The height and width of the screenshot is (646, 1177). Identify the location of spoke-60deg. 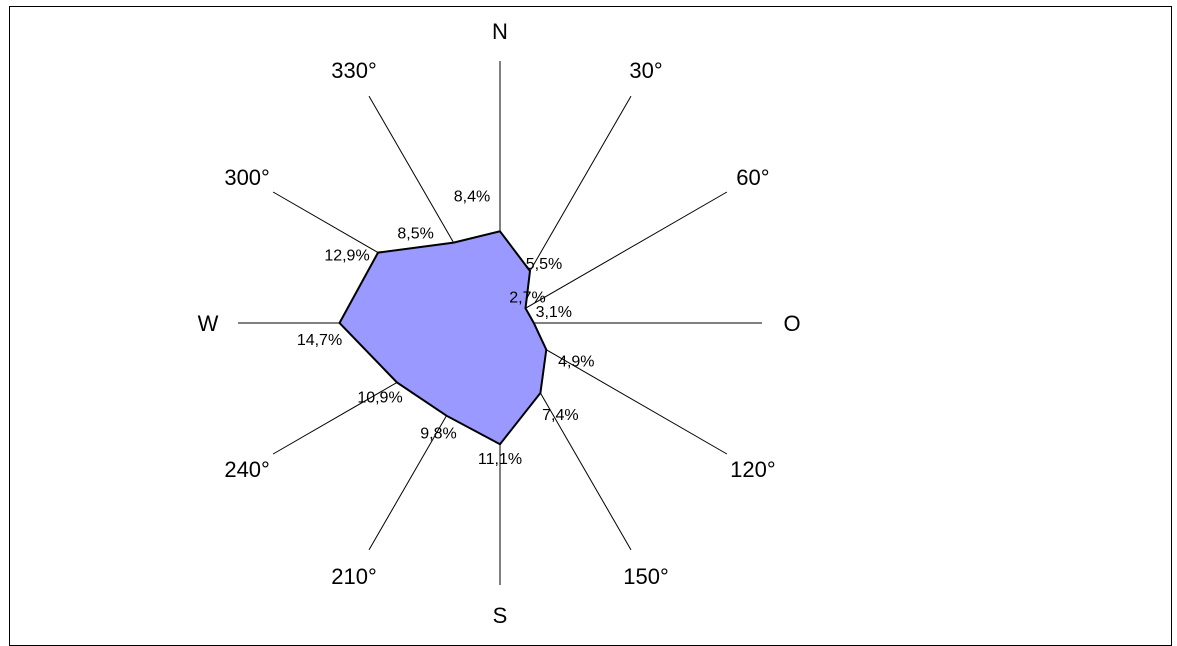
(613, 257).